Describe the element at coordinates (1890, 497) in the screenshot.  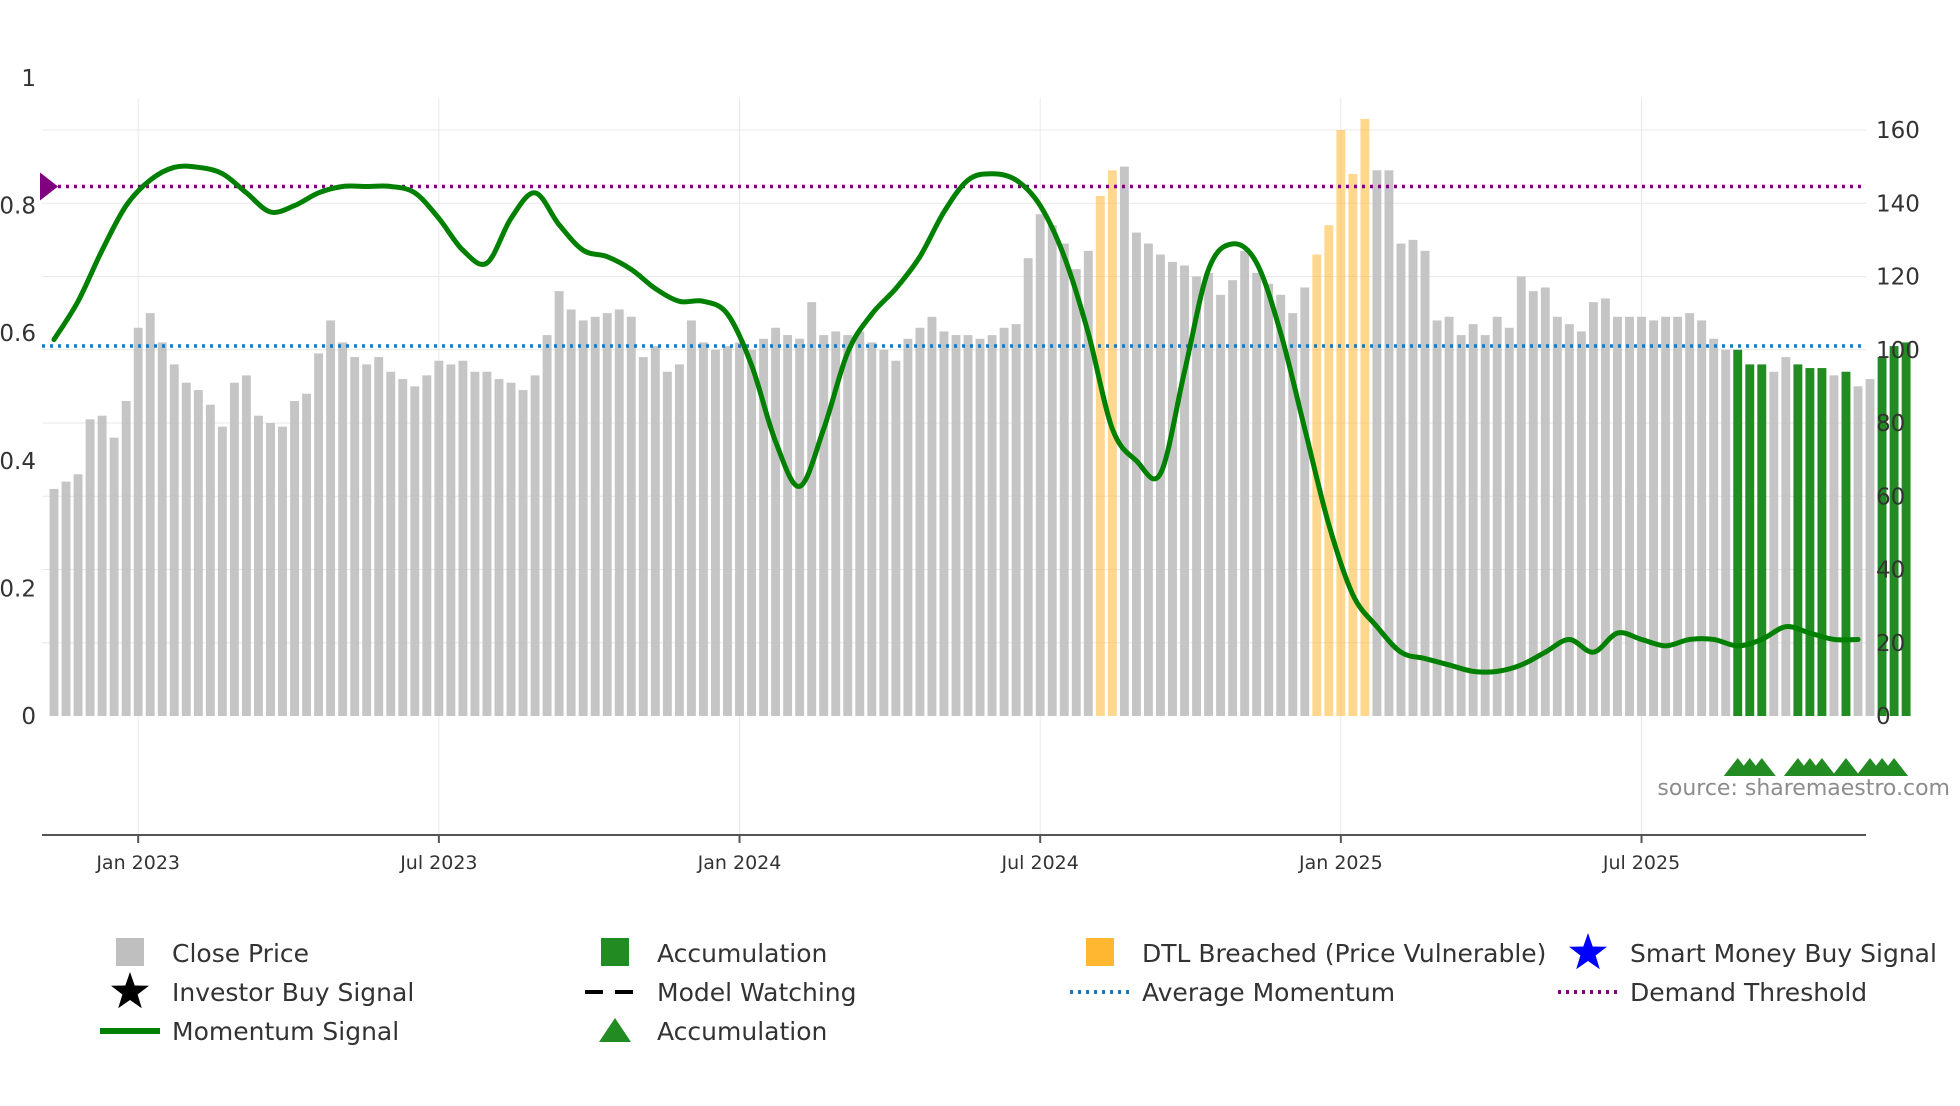
I see `right-axis-tick-label: 60` at that location.